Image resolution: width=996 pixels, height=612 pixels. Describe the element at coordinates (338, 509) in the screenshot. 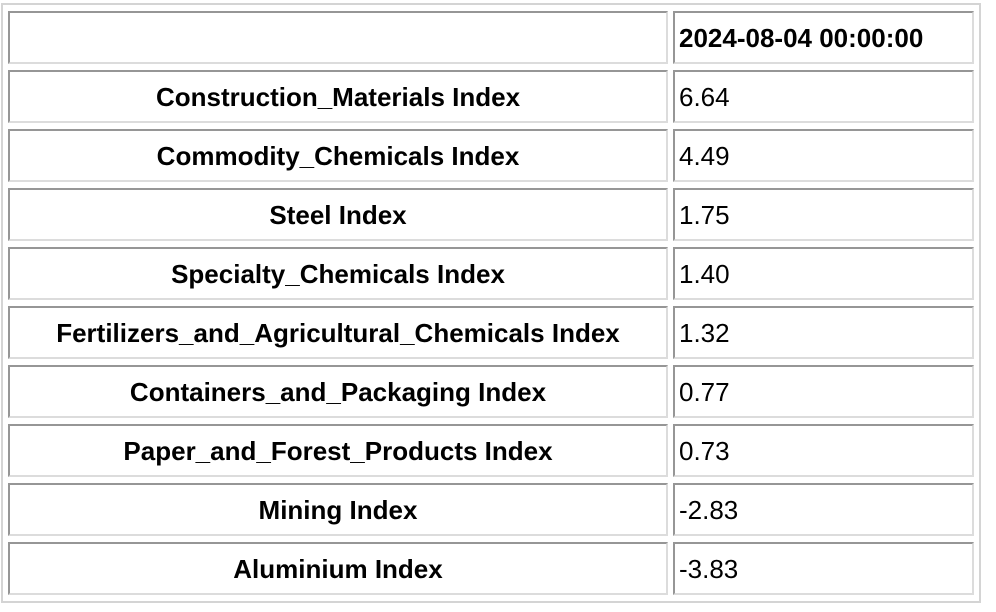

I see `row-label: Mining Index` at that location.